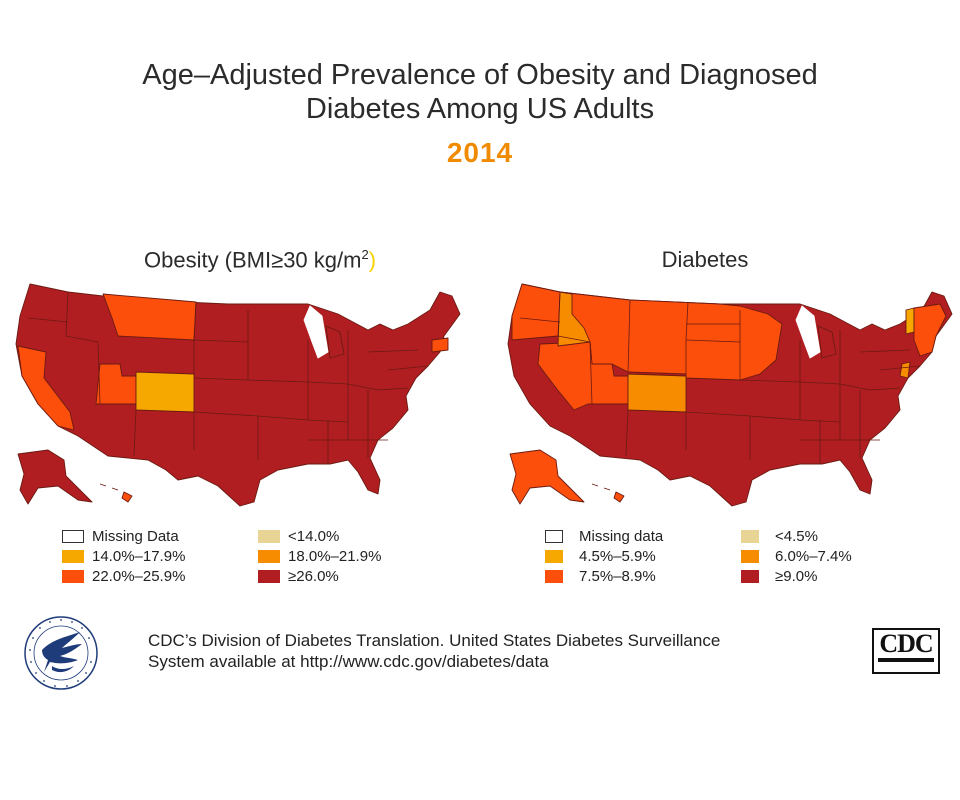 Image resolution: width=960 pixels, height=800 pixels. What do you see at coordinates (906, 665) in the screenshot?
I see `cdc-logo-tagline-icon` at bounding box center [906, 665].